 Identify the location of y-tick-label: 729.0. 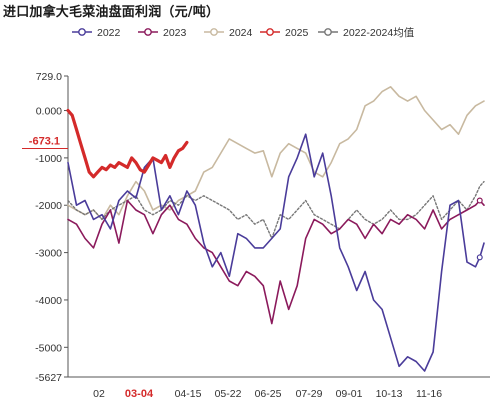
(49, 77).